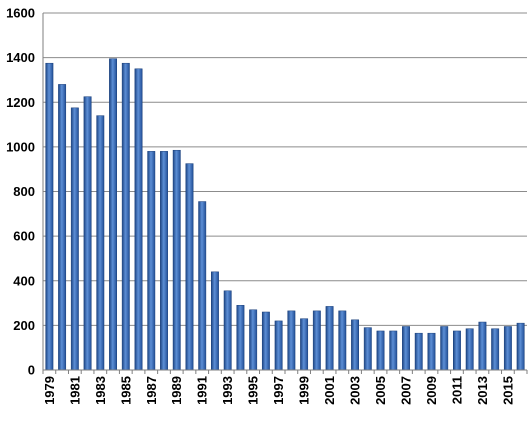  Describe the element at coordinates (74, 390) in the screenshot. I see `x-tick-label: 1981` at that location.